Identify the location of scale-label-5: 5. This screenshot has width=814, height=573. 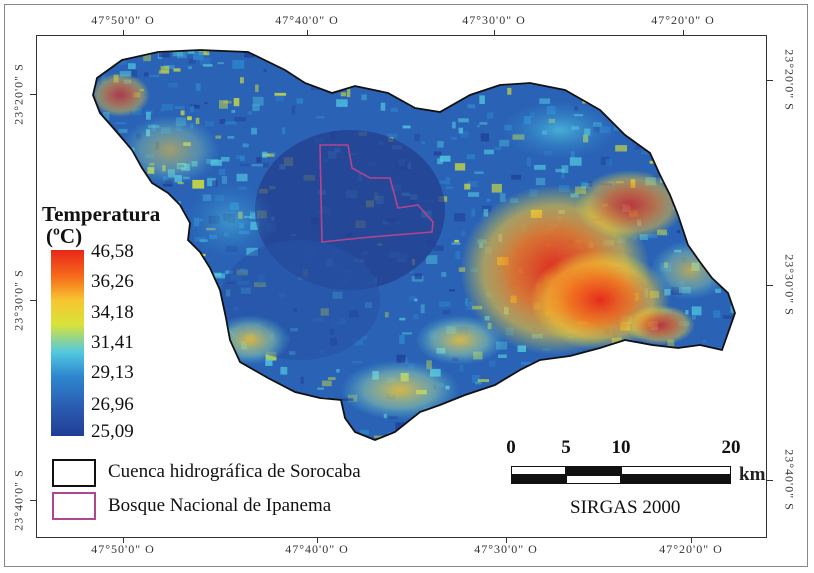
(566, 447).